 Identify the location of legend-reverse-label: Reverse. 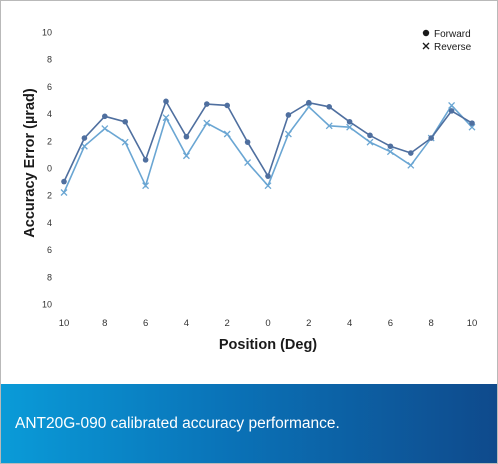
(453, 47).